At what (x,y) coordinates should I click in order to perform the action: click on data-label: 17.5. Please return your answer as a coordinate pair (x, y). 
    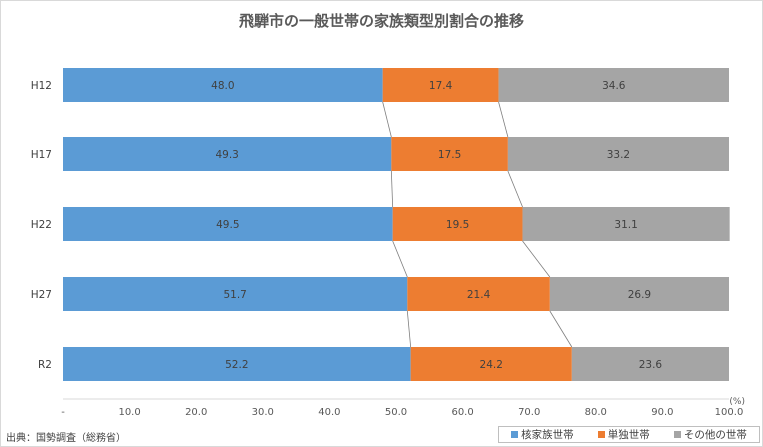
    Looking at the image, I should click on (449, 155).